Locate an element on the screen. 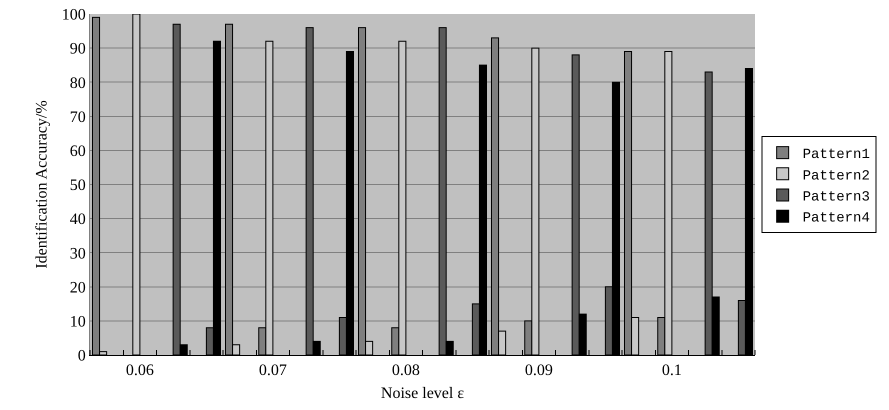 The width and height of the screenshot is (889, 410). x-tick-label: 0.09 is located at coordinates (538, 371).